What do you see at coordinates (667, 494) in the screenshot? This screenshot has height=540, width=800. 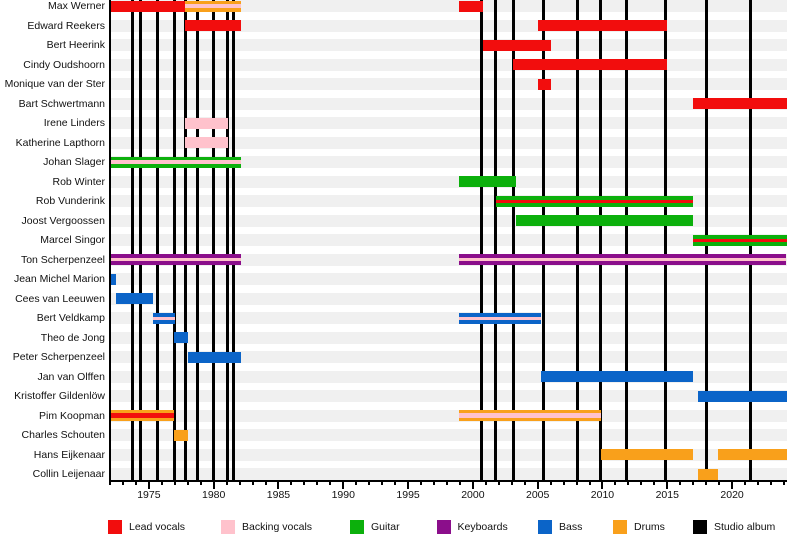 I see `tick-label: 2015` at bounding box center [667, 494].